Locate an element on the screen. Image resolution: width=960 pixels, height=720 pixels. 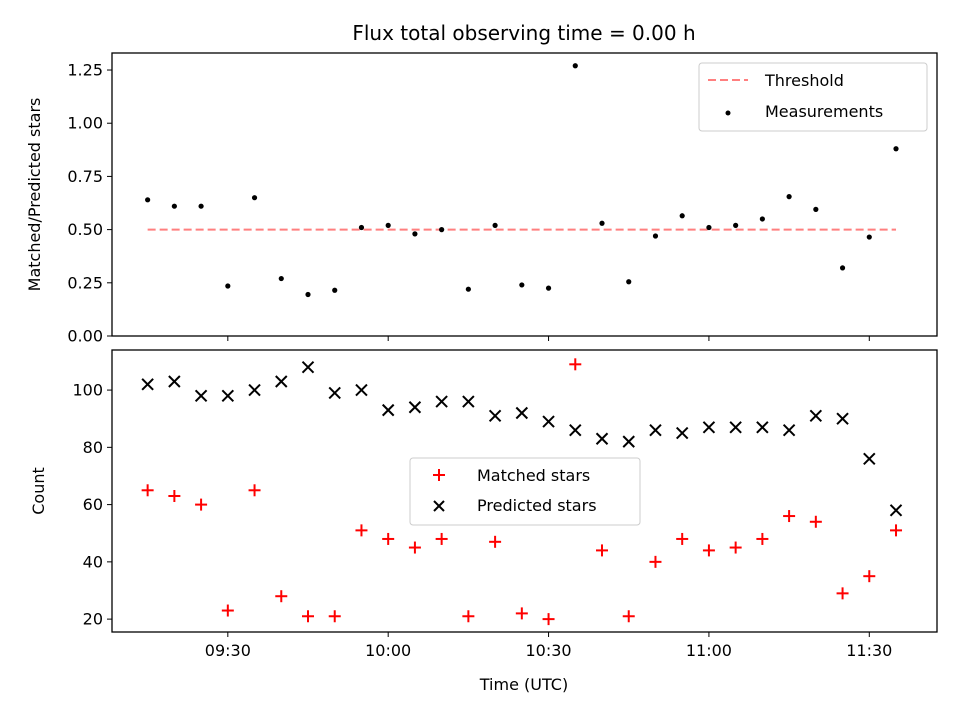
legend-measurements-label: Measurements is located at coordinates (824, 111).